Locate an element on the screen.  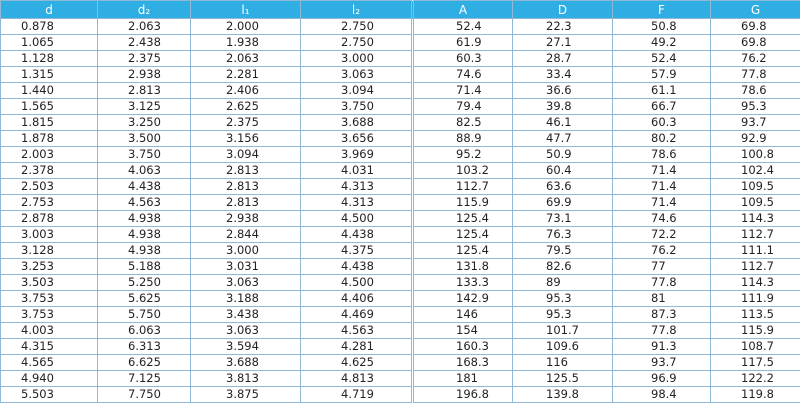
table-cell: 114.3 is located at coordinates (755, 219).